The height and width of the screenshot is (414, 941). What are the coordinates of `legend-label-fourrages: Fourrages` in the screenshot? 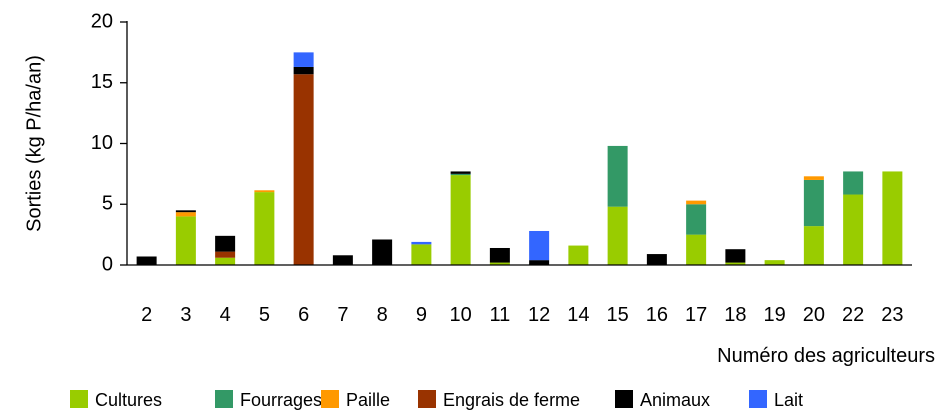 It's located at (281, 400).